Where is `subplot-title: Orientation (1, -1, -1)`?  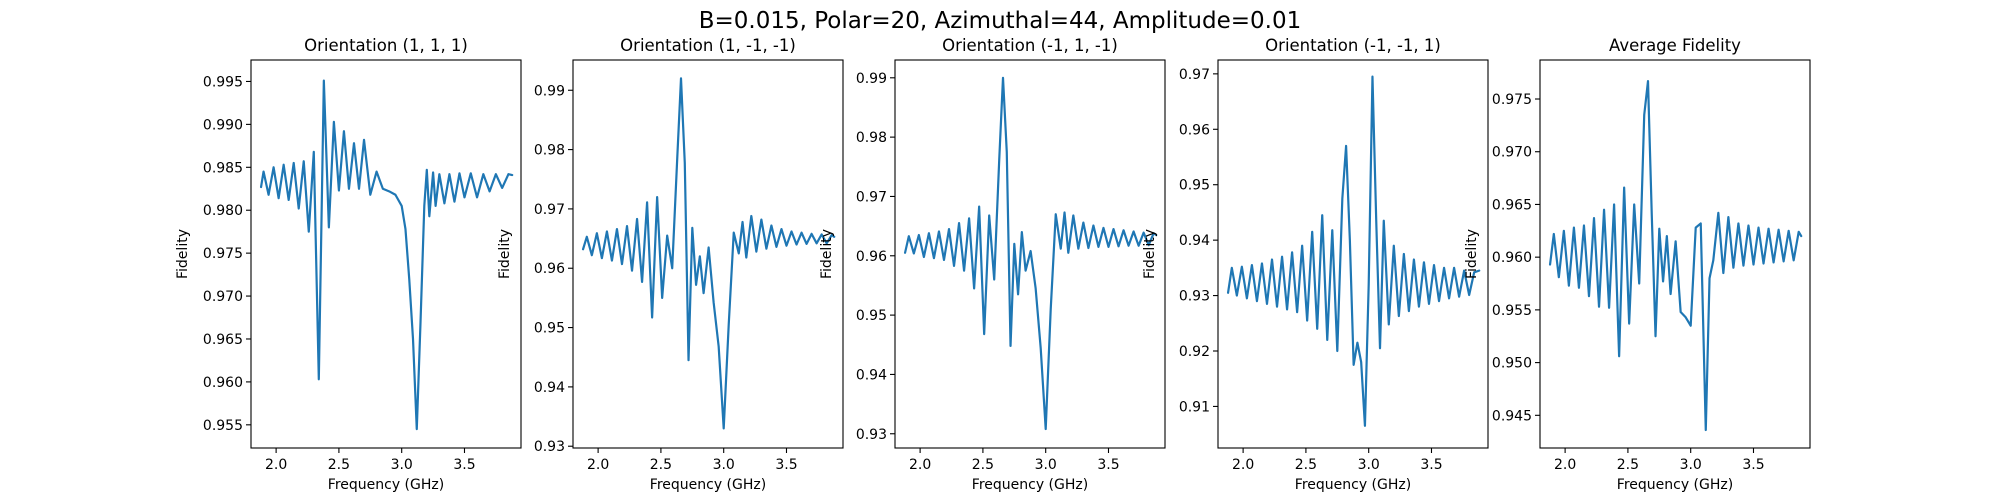
subplot-title: Orientation (1, -1, -1) is located at coordinates (708, 45).